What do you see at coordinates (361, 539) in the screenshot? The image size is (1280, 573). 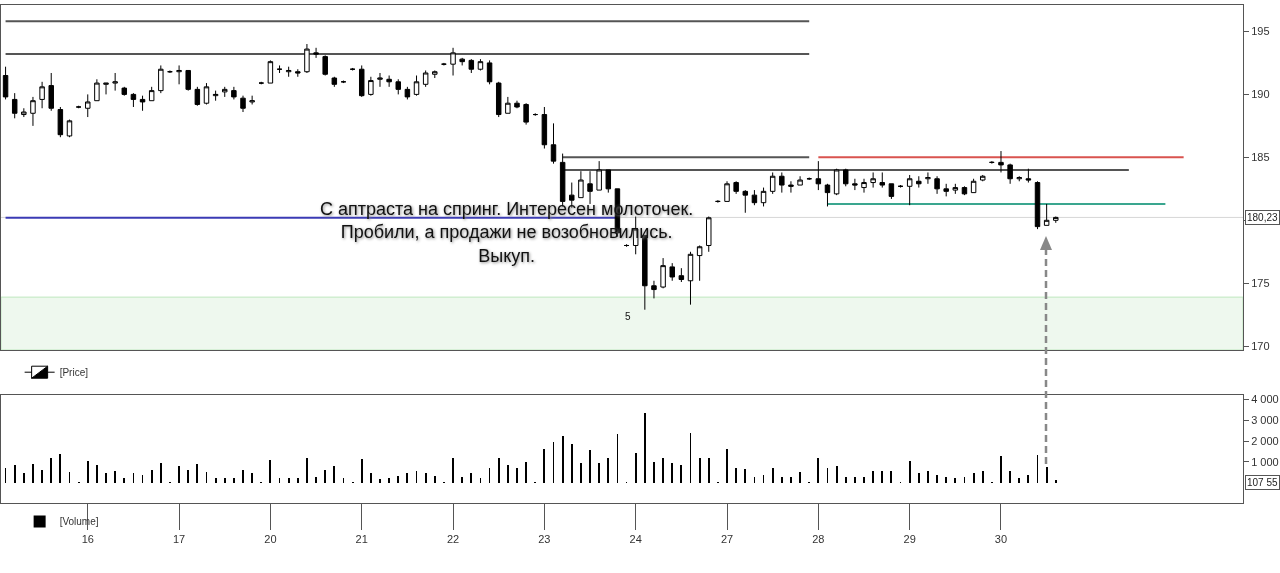 I see `x-tick-label: 21` at bounding box center [361, 539].